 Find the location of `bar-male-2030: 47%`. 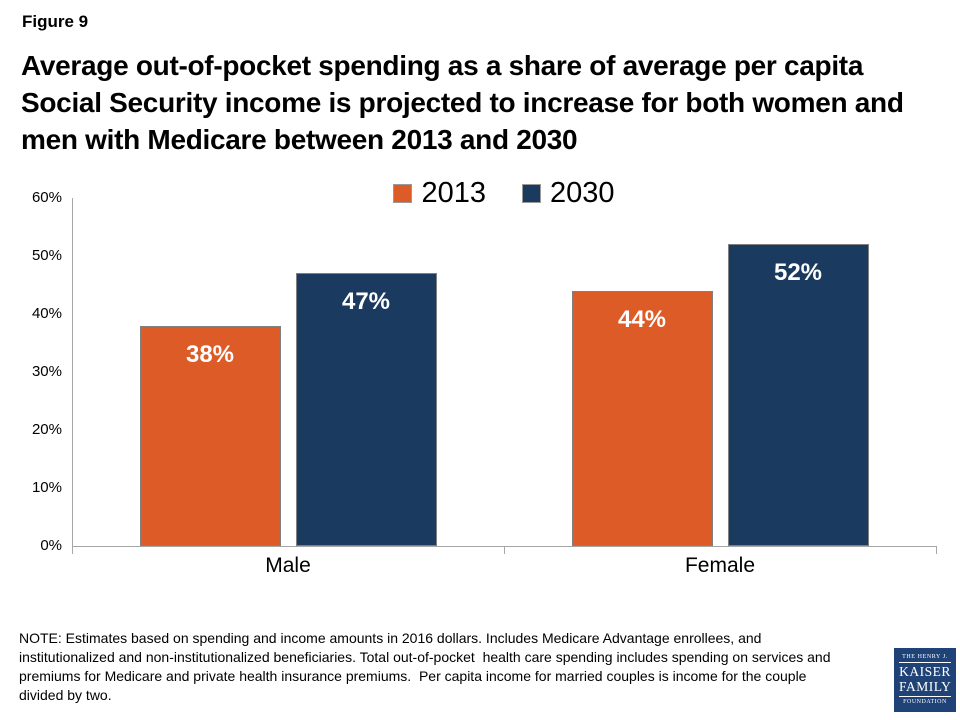

bar-male-2030: 47% is located at coordinates (366, 409).